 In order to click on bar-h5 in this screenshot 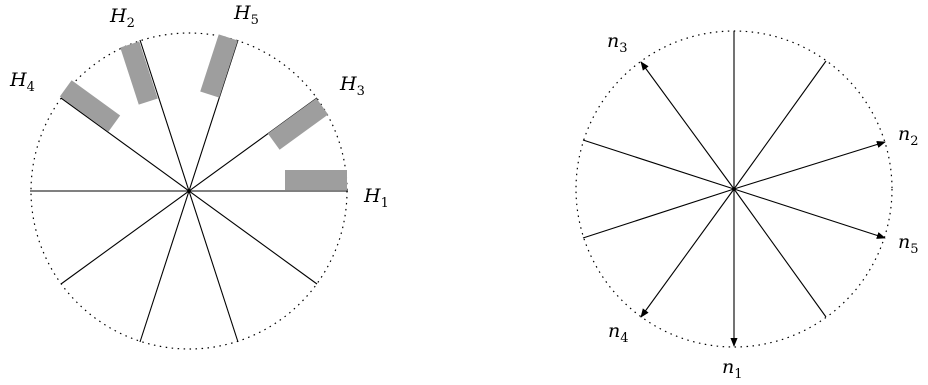, I will do `click(219, 66)`.